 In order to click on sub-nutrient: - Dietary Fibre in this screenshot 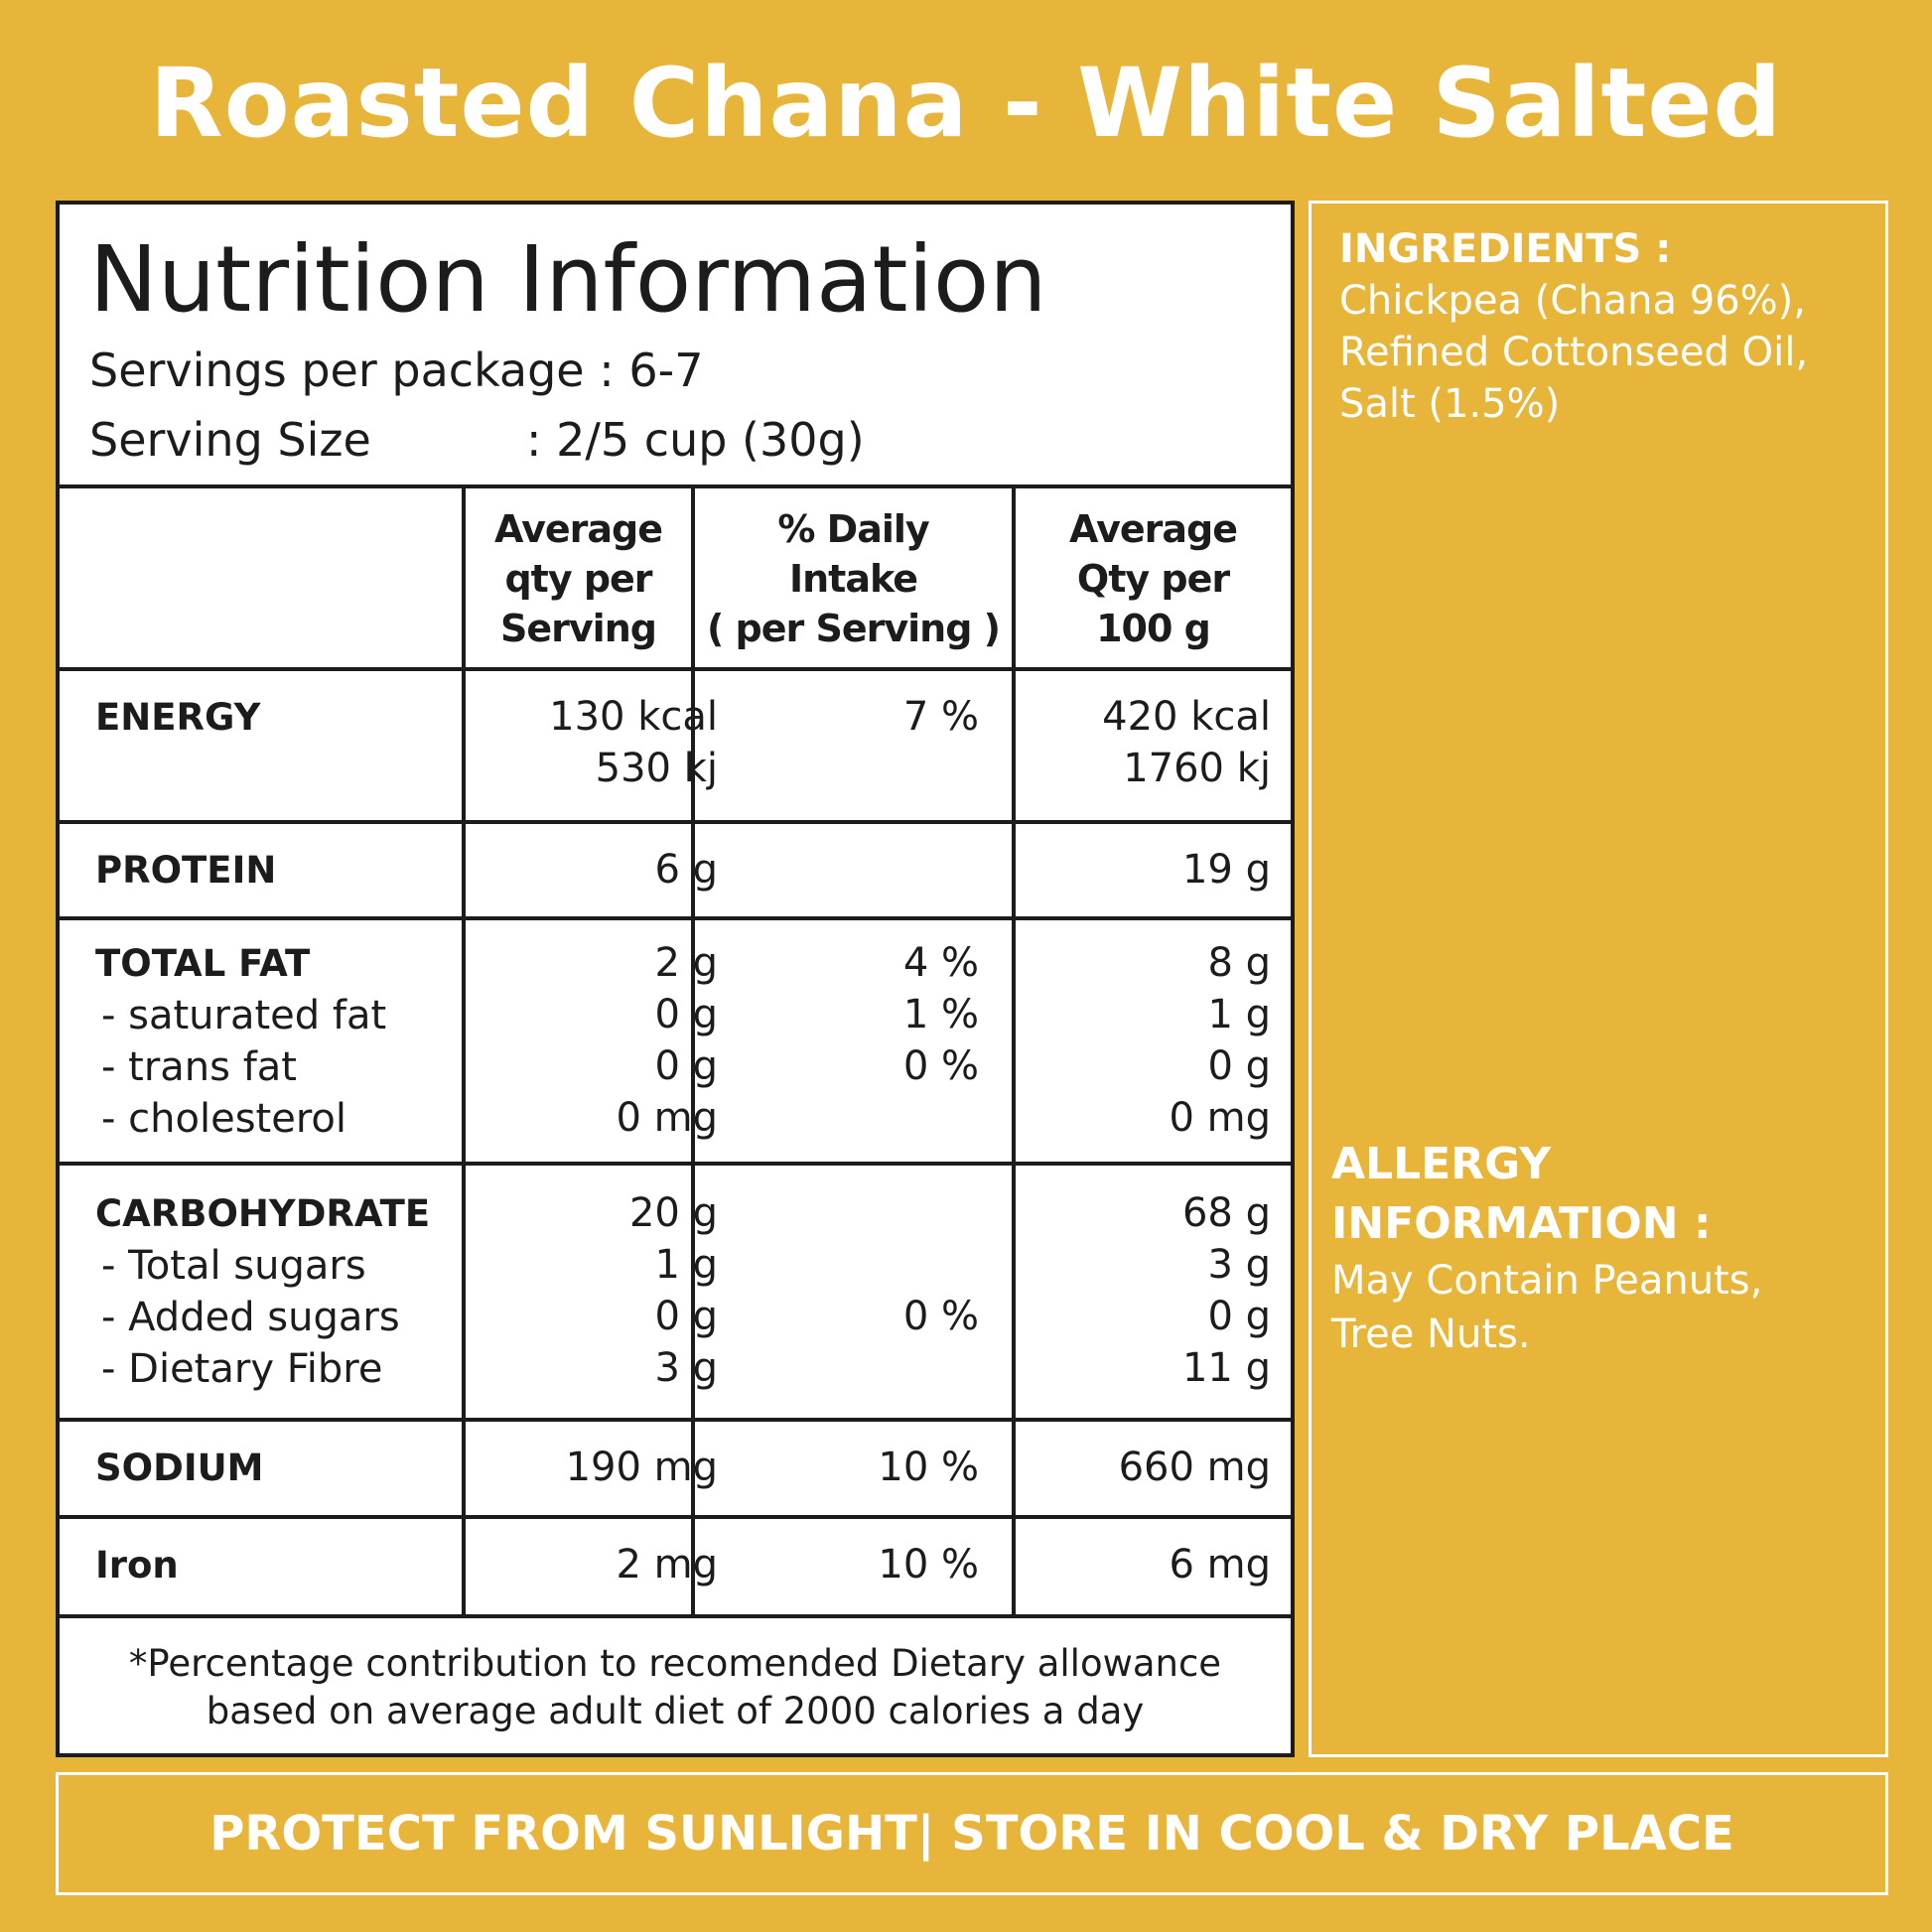, I will do `click(242, 1369)`.